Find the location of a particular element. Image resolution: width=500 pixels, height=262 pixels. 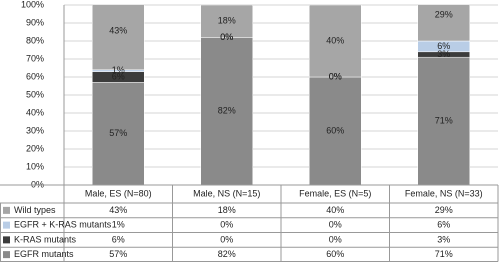

y-tick-label: 20% is located at coordinates (35, 148).